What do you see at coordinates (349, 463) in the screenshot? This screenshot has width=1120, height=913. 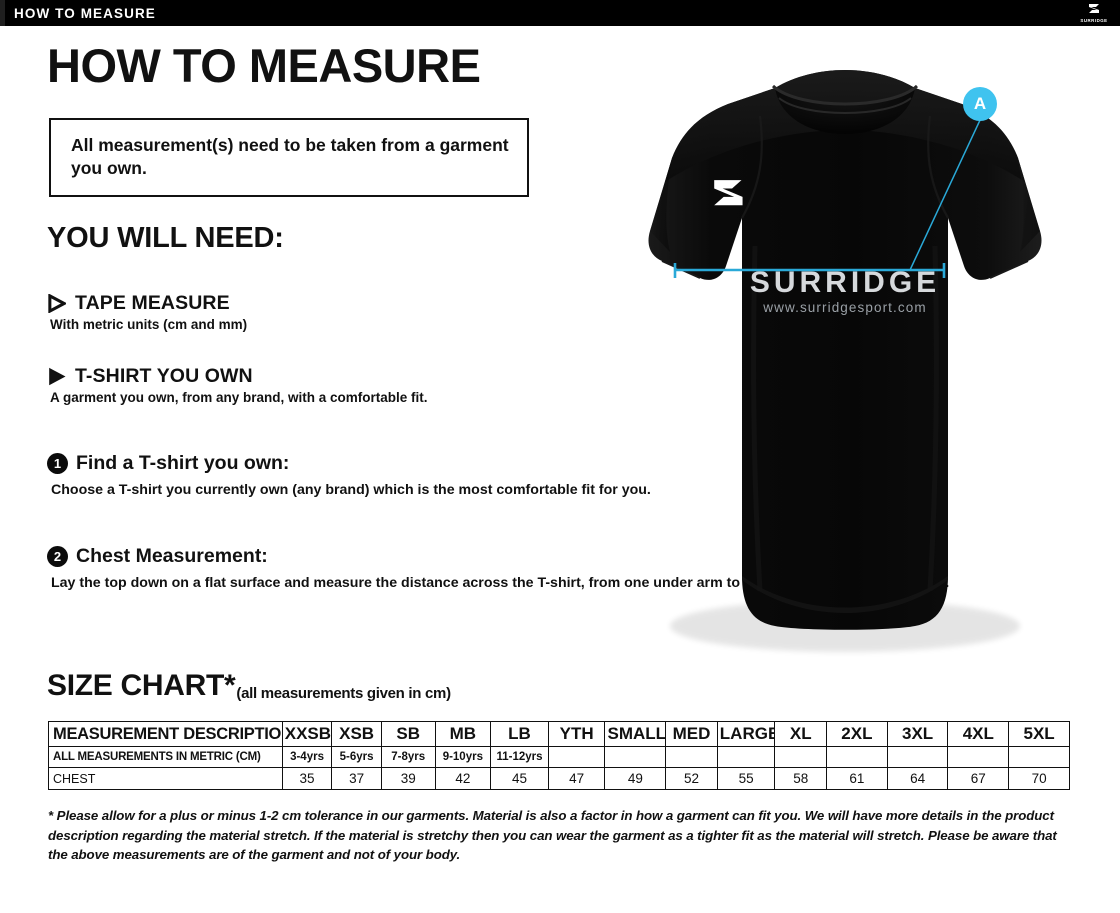 I see `step-header: 1 Find a T-shirt you own:` at bounding box center [349, 463].